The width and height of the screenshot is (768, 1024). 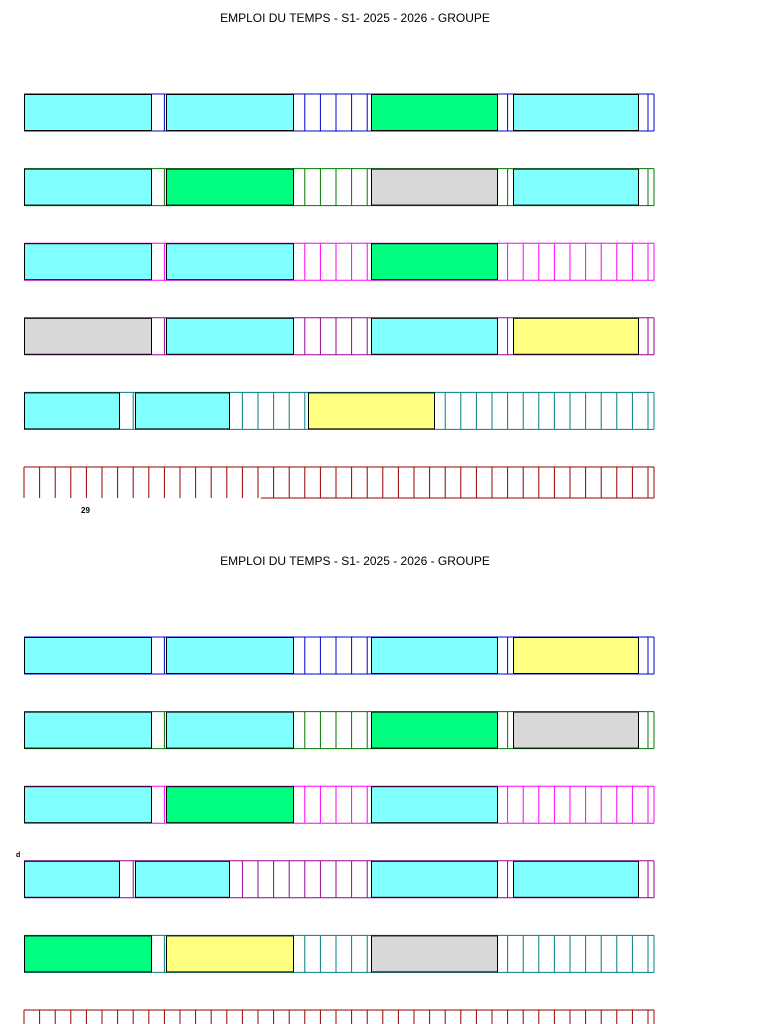 I want to click on marker-label: d, so click(x=18, y=855).